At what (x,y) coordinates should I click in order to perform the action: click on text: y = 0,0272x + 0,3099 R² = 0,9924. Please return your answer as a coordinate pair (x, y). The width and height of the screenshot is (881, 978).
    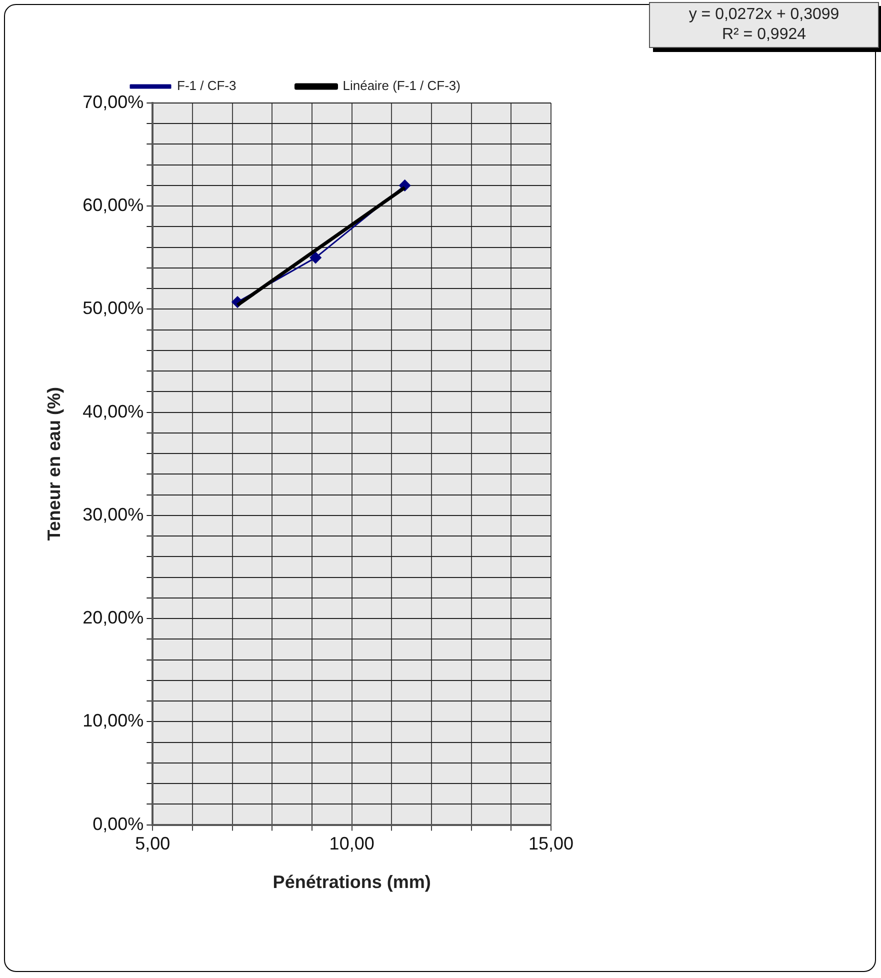
    Looking at the image, I should click on (764, 25).